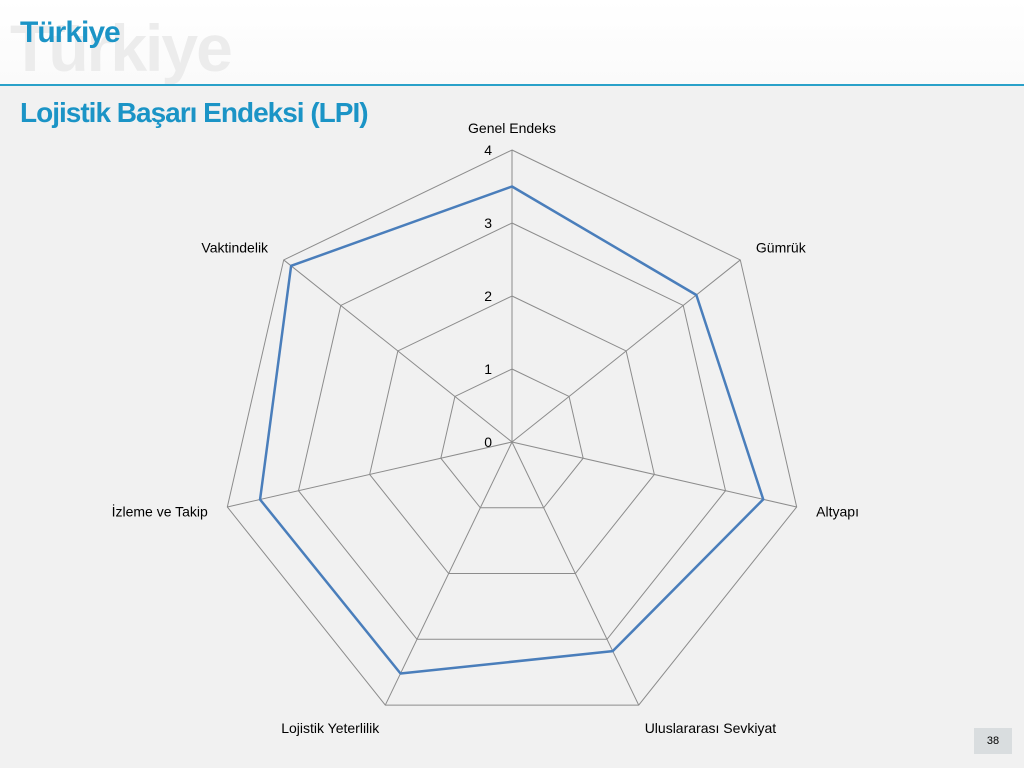 This screenshot has height=768, width=1024. I want to click on slide-subtitle: Lojistik Başarı Endeksi (LPI), so click(194, 112).